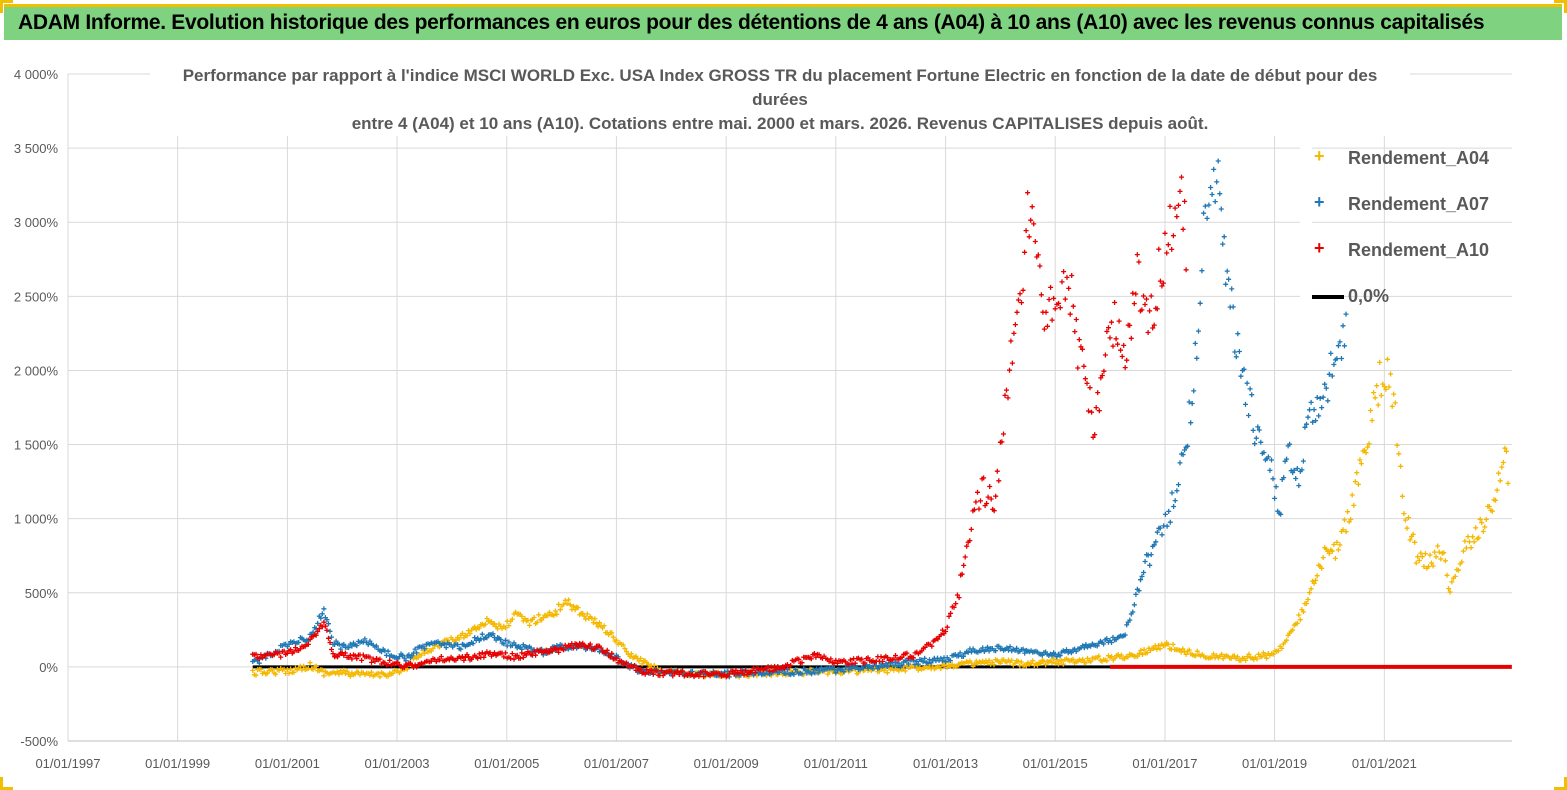 Image resolution: width=1567 pixels, height=790 pixels. Describe the element at coordinates (396, 763) in the screenshot. I see `x-tick-label: 01/01/2003` at that location.